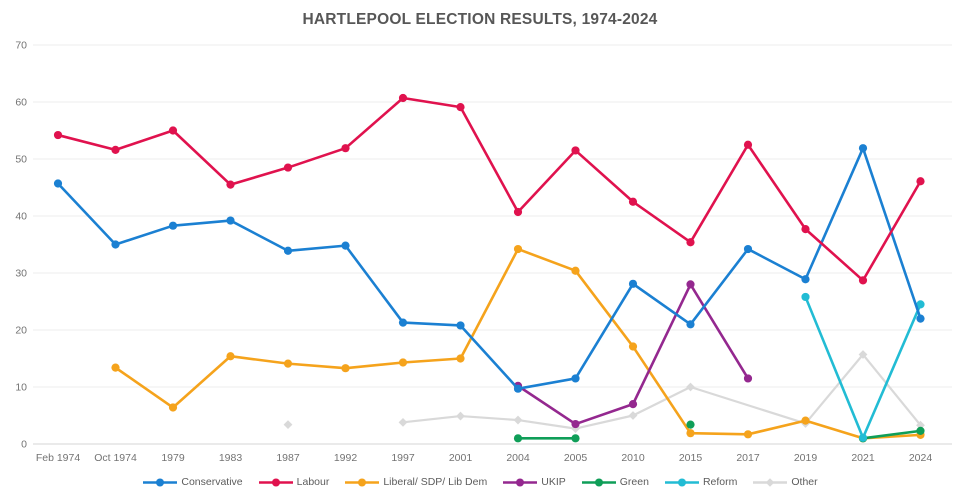 Image resolution: width=960 pixels, height=502 pixels. Describe the element at coordinates (288, 458) in the screenshot. I see `x-axis-label: 1987` at that location.